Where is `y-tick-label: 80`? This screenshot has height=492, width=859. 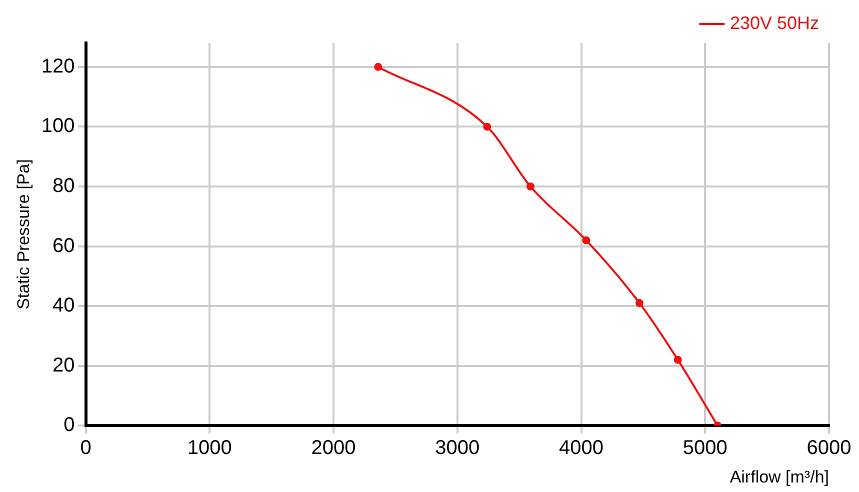
y-tick-label: 80 is located at coordinates (63, 185).